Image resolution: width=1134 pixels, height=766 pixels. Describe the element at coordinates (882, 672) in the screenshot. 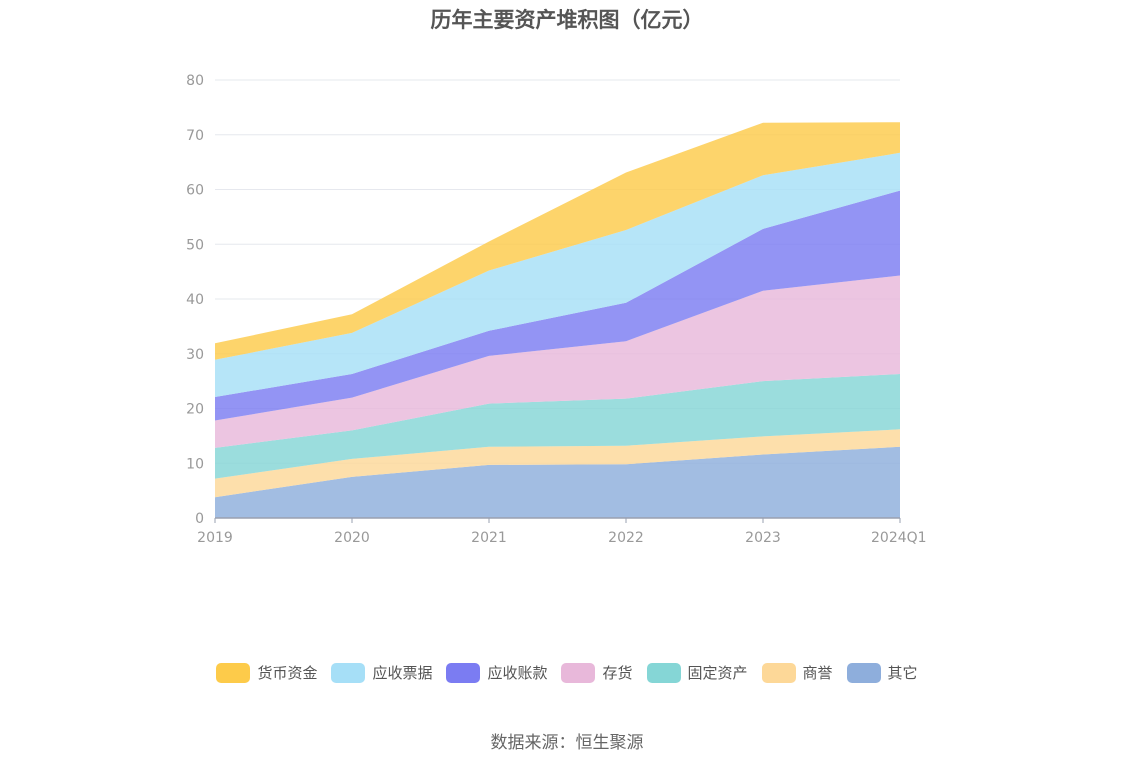

I see `legend-item-6: 其它` at that location.